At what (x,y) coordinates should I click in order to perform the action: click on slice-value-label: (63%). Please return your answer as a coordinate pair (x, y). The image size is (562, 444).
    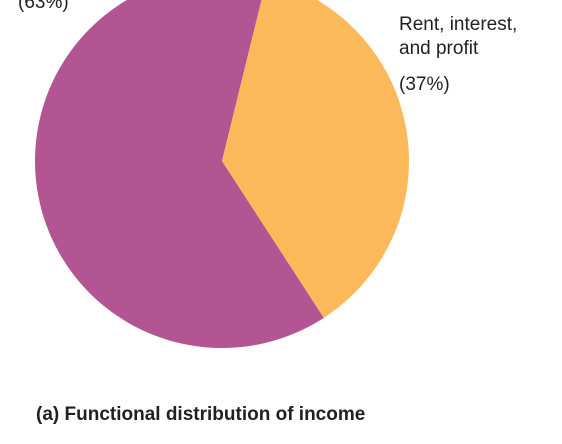
    Looking at the image, I should click on (43, 6).